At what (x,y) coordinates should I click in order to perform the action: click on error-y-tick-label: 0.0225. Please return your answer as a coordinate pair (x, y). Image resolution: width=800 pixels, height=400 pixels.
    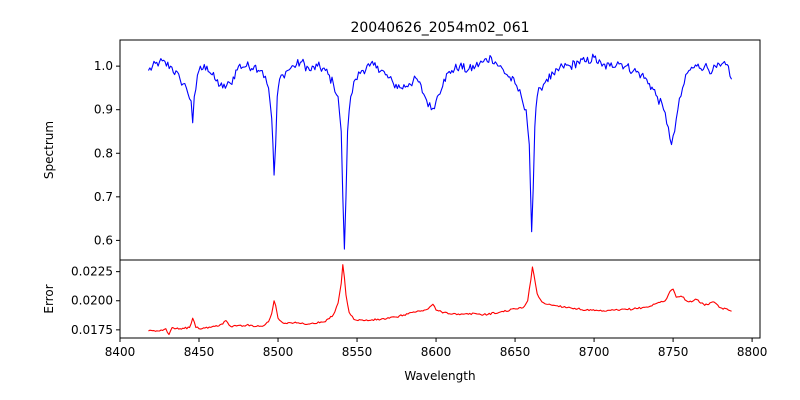
    Looking at the image, I should click on (92, 272).